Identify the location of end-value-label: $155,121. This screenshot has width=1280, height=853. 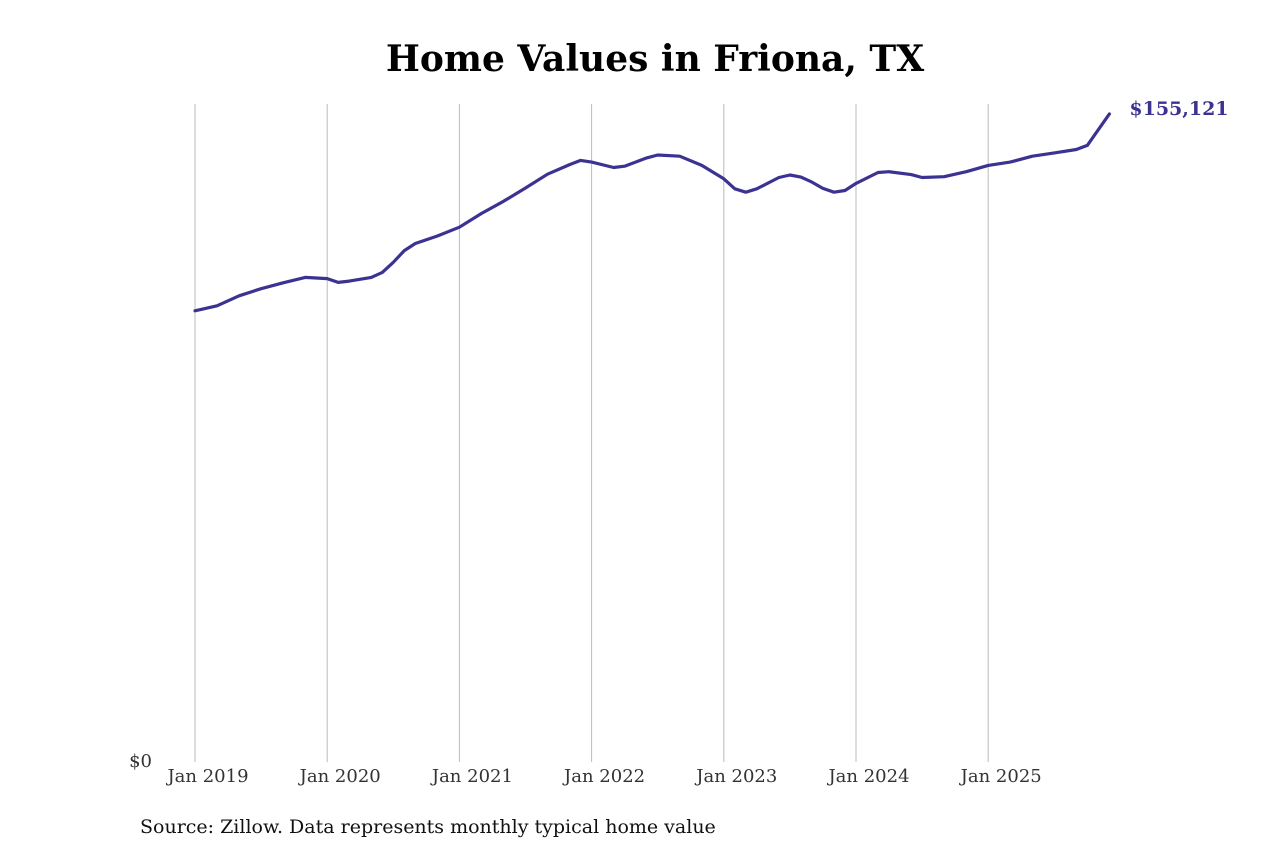
(1178, 109).